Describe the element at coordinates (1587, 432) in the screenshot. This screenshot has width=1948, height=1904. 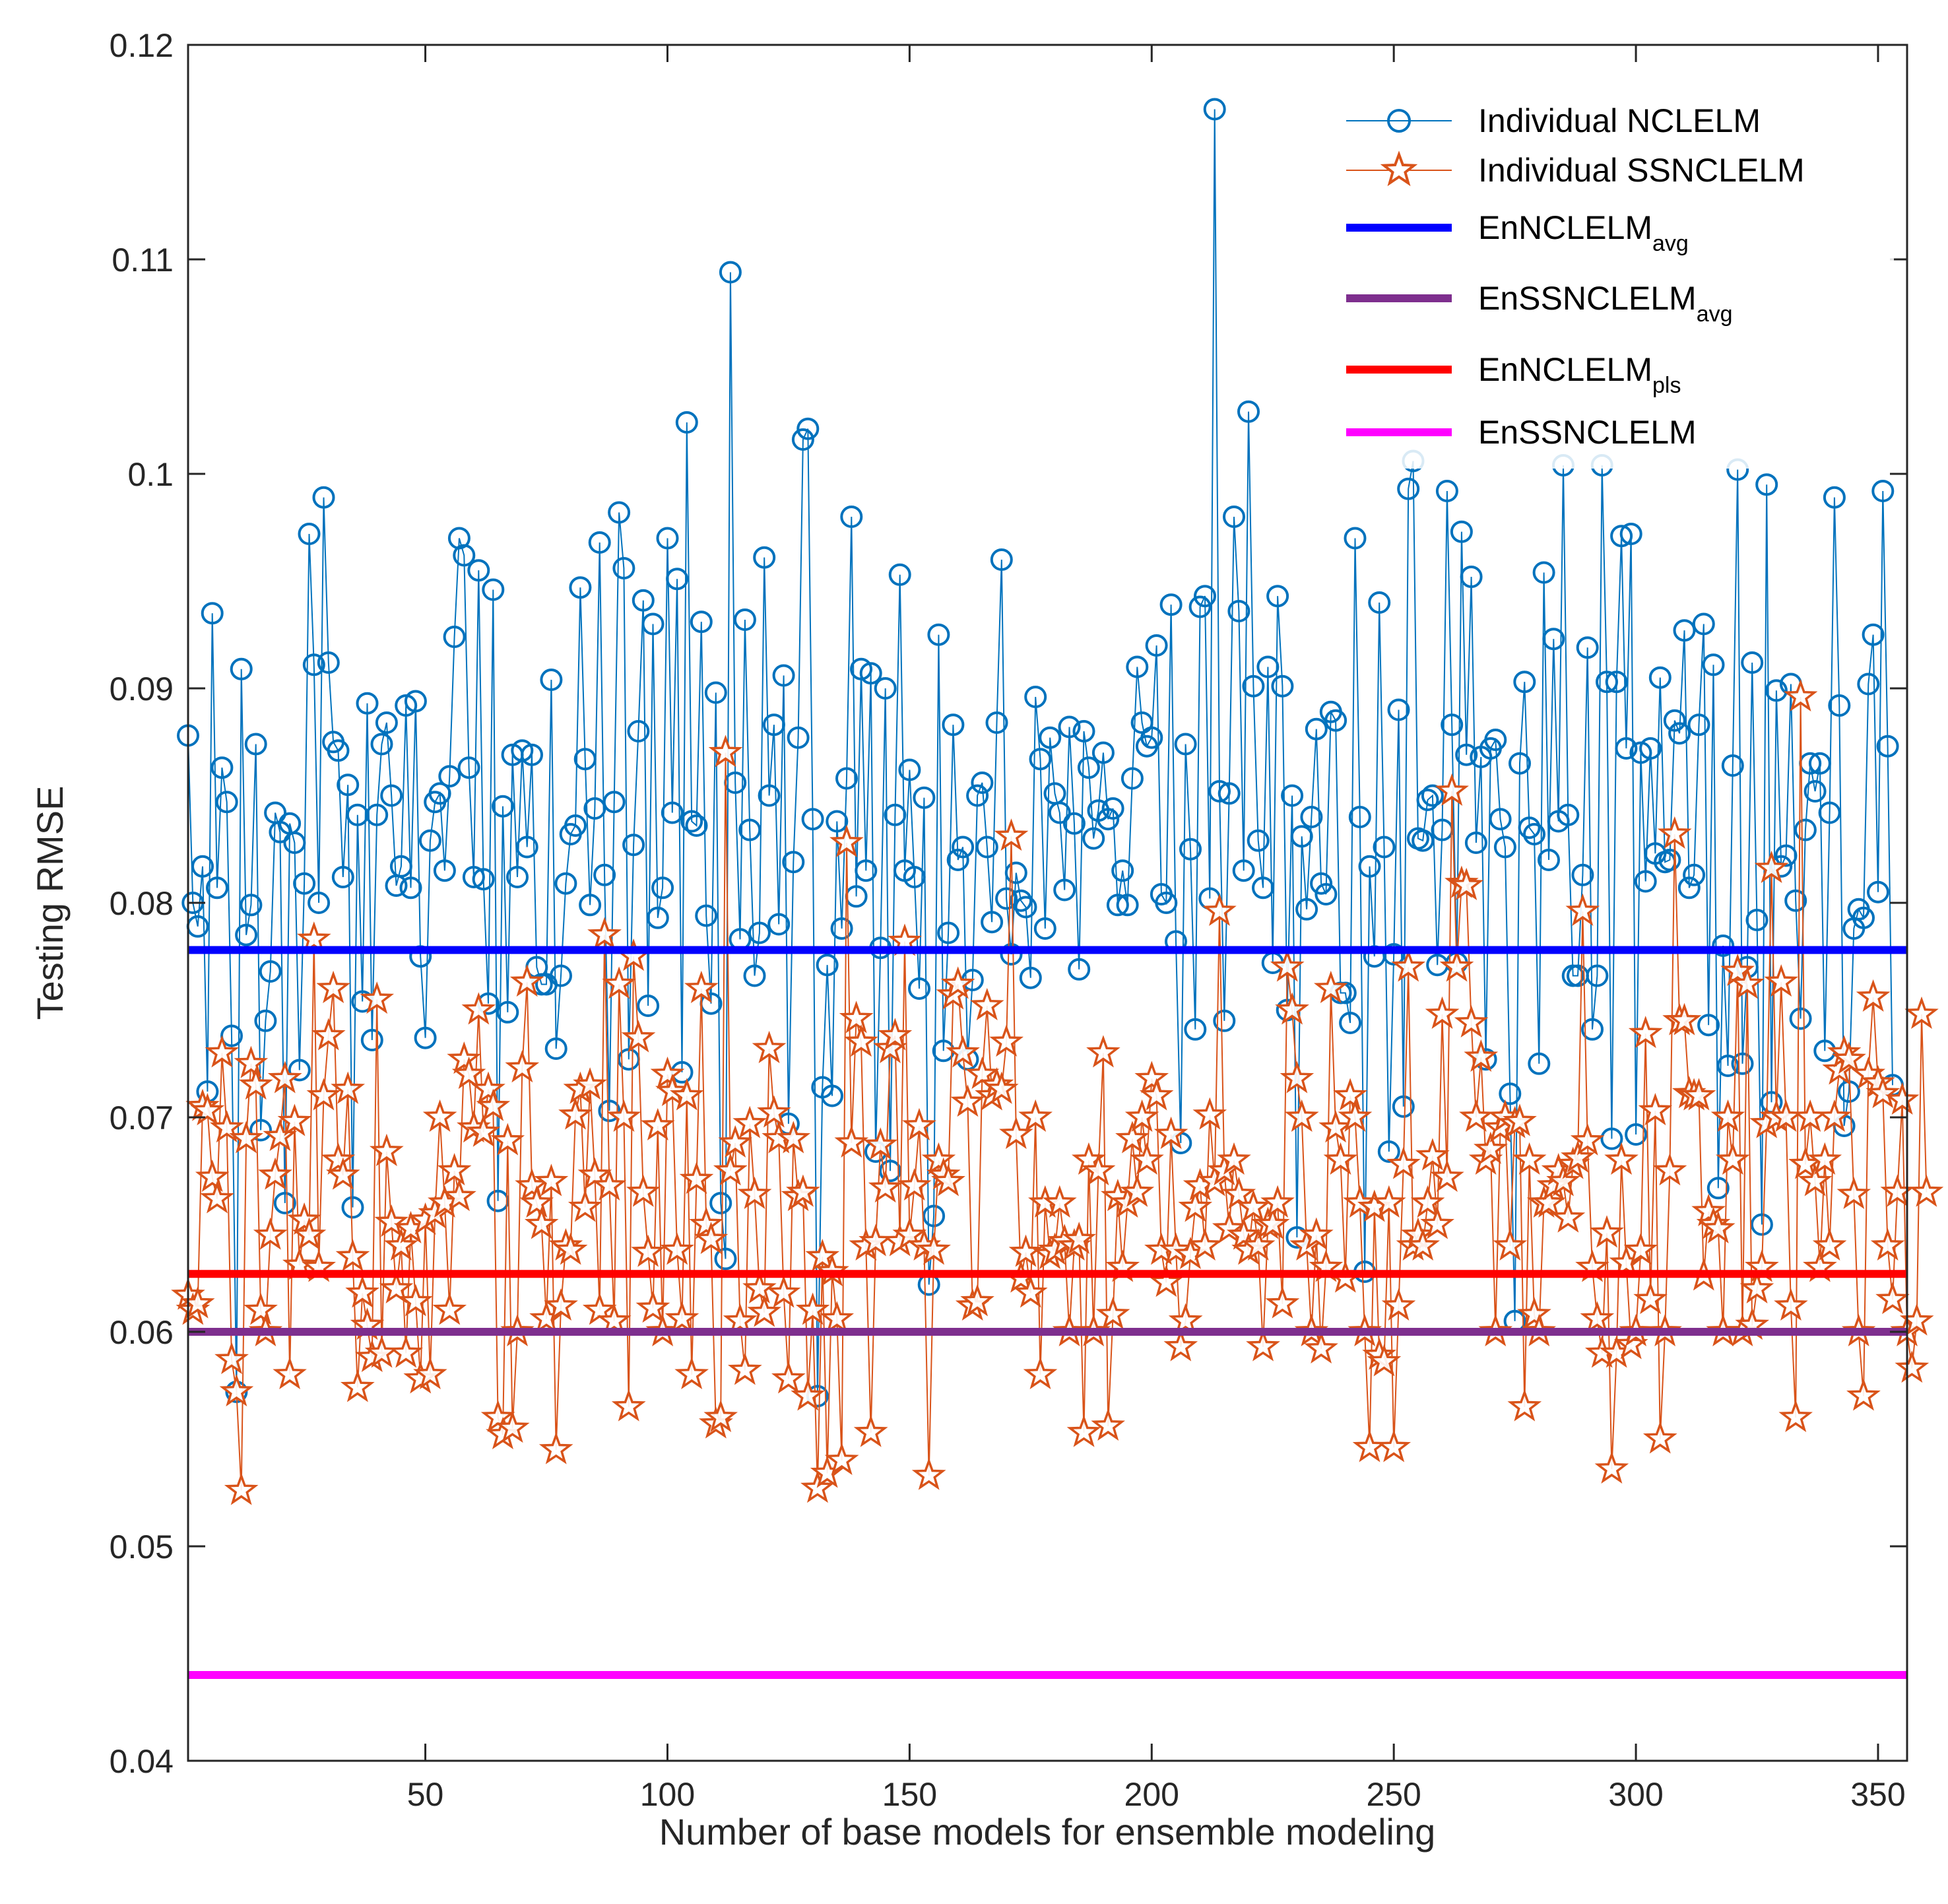
I see `legend-label-enssnclelm: EnSSNCLELM` at that location.